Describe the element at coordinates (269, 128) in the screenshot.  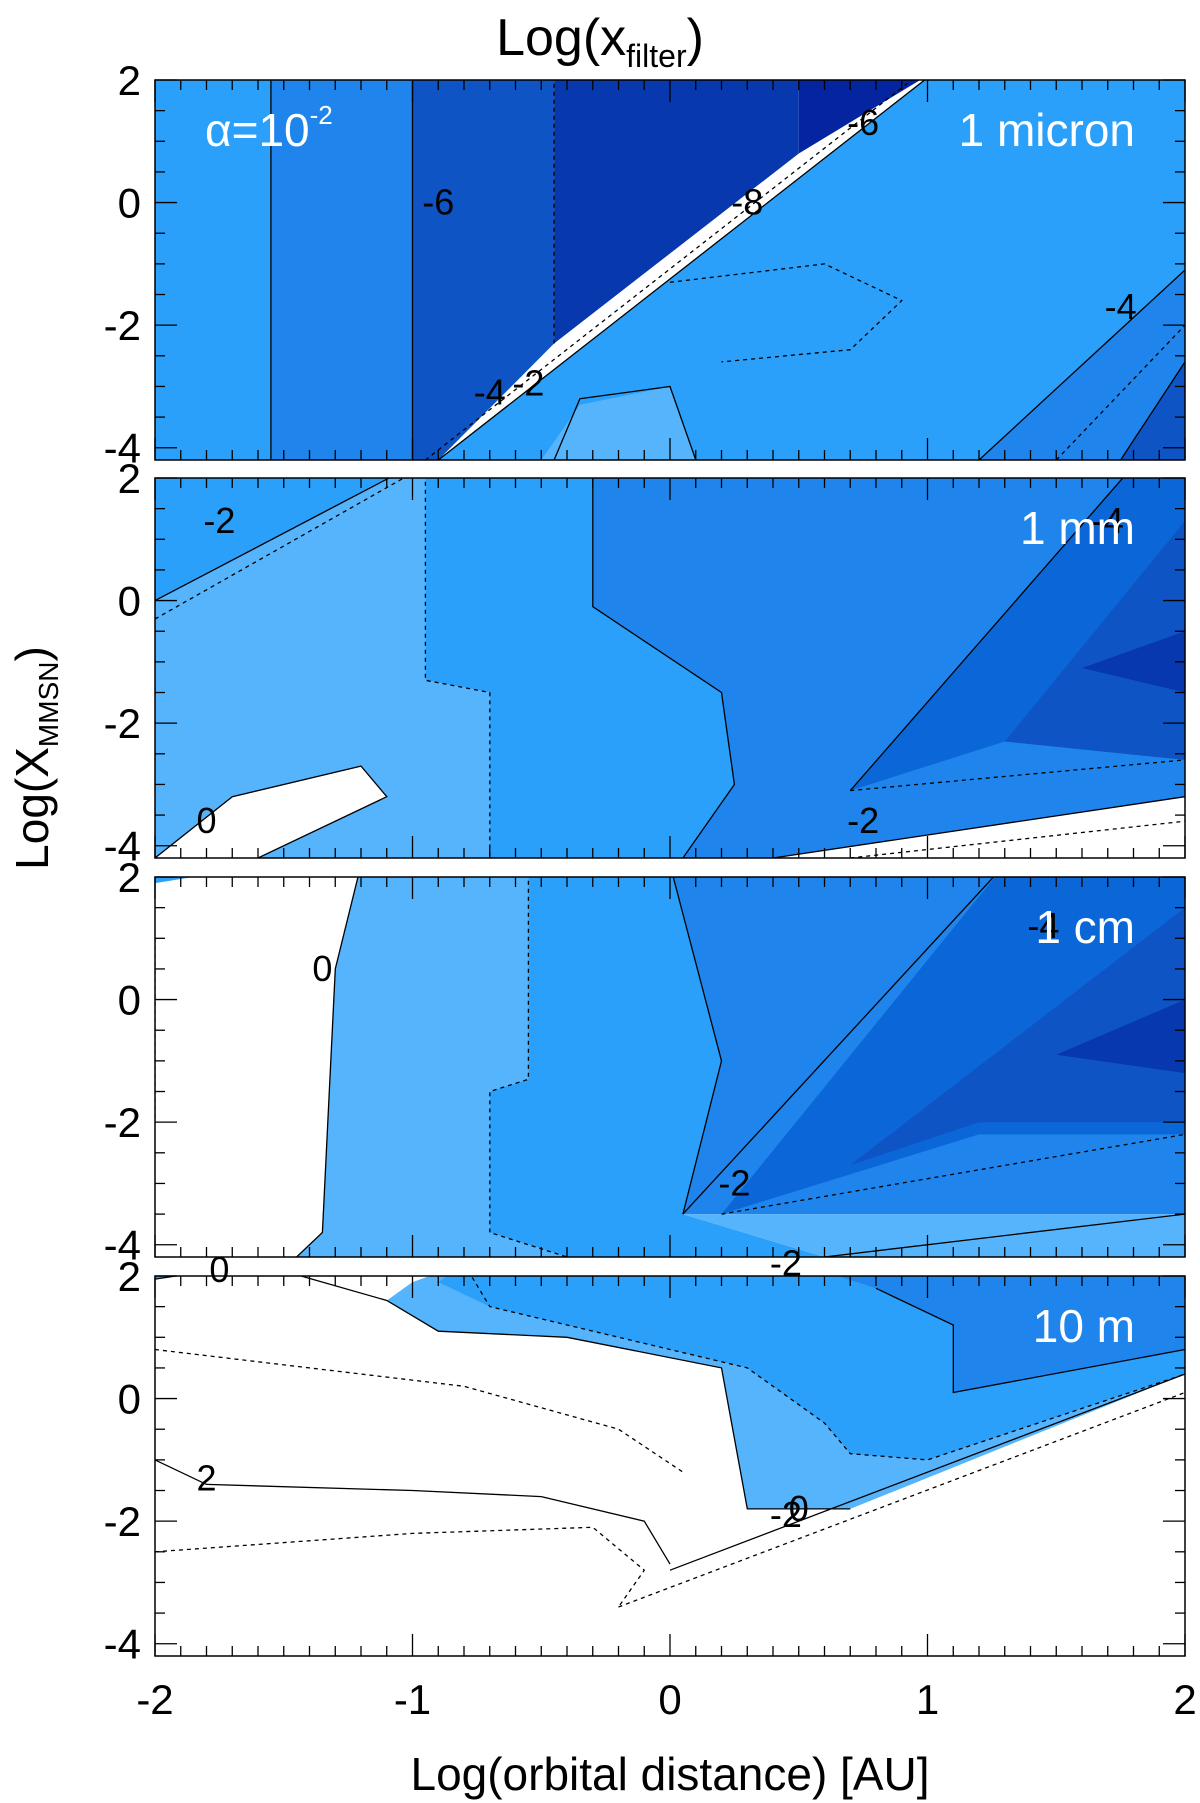
I see `alpha-annotation: α=10-2` at that location.